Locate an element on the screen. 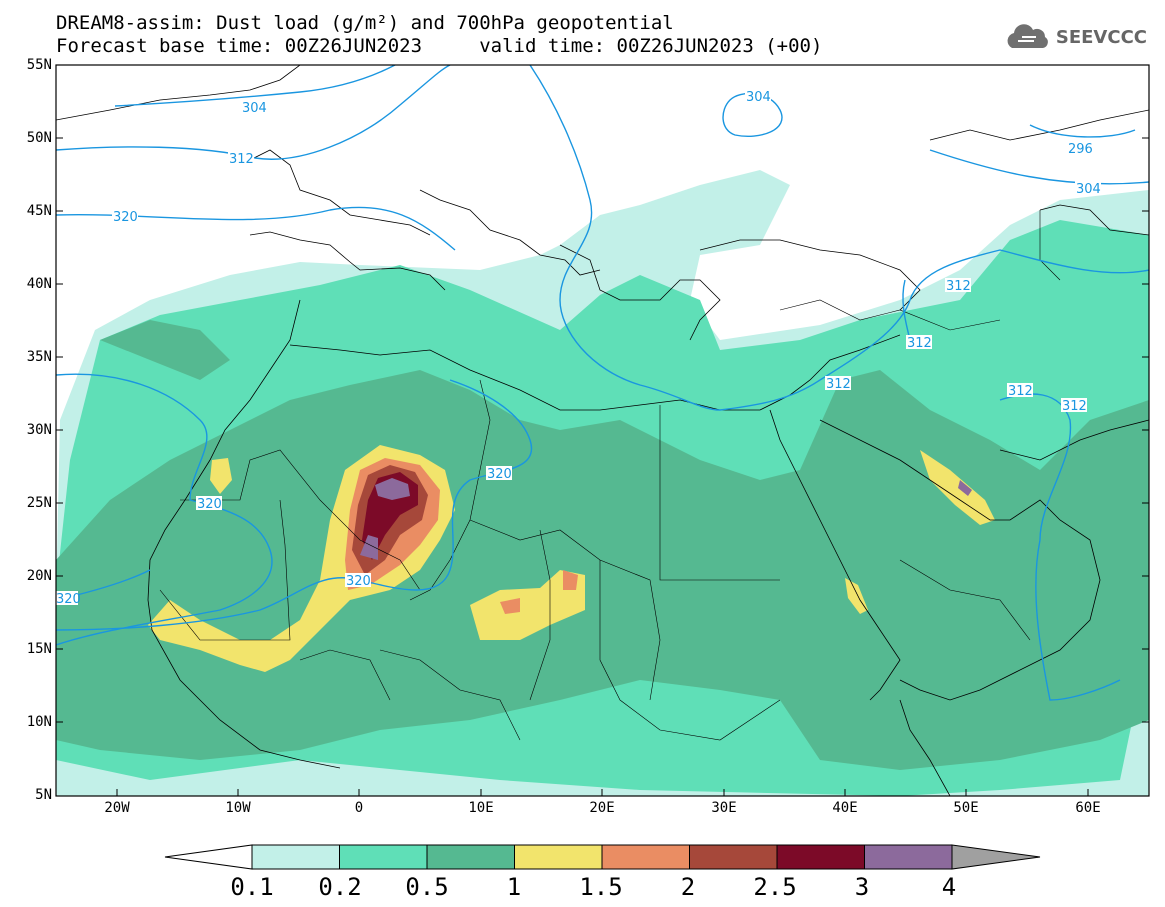 The width and height of the screenshot is (1165, 907). contour-label-304-east: 304 is located at coordinates (758, 97).